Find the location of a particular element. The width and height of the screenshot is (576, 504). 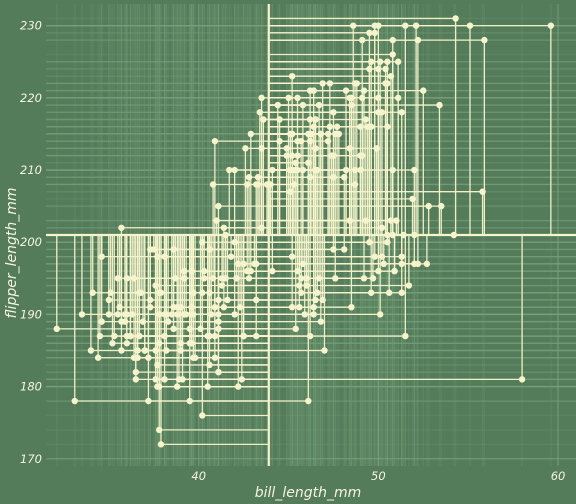

y-tick-label: 210 is located at coordinates (31, 170).